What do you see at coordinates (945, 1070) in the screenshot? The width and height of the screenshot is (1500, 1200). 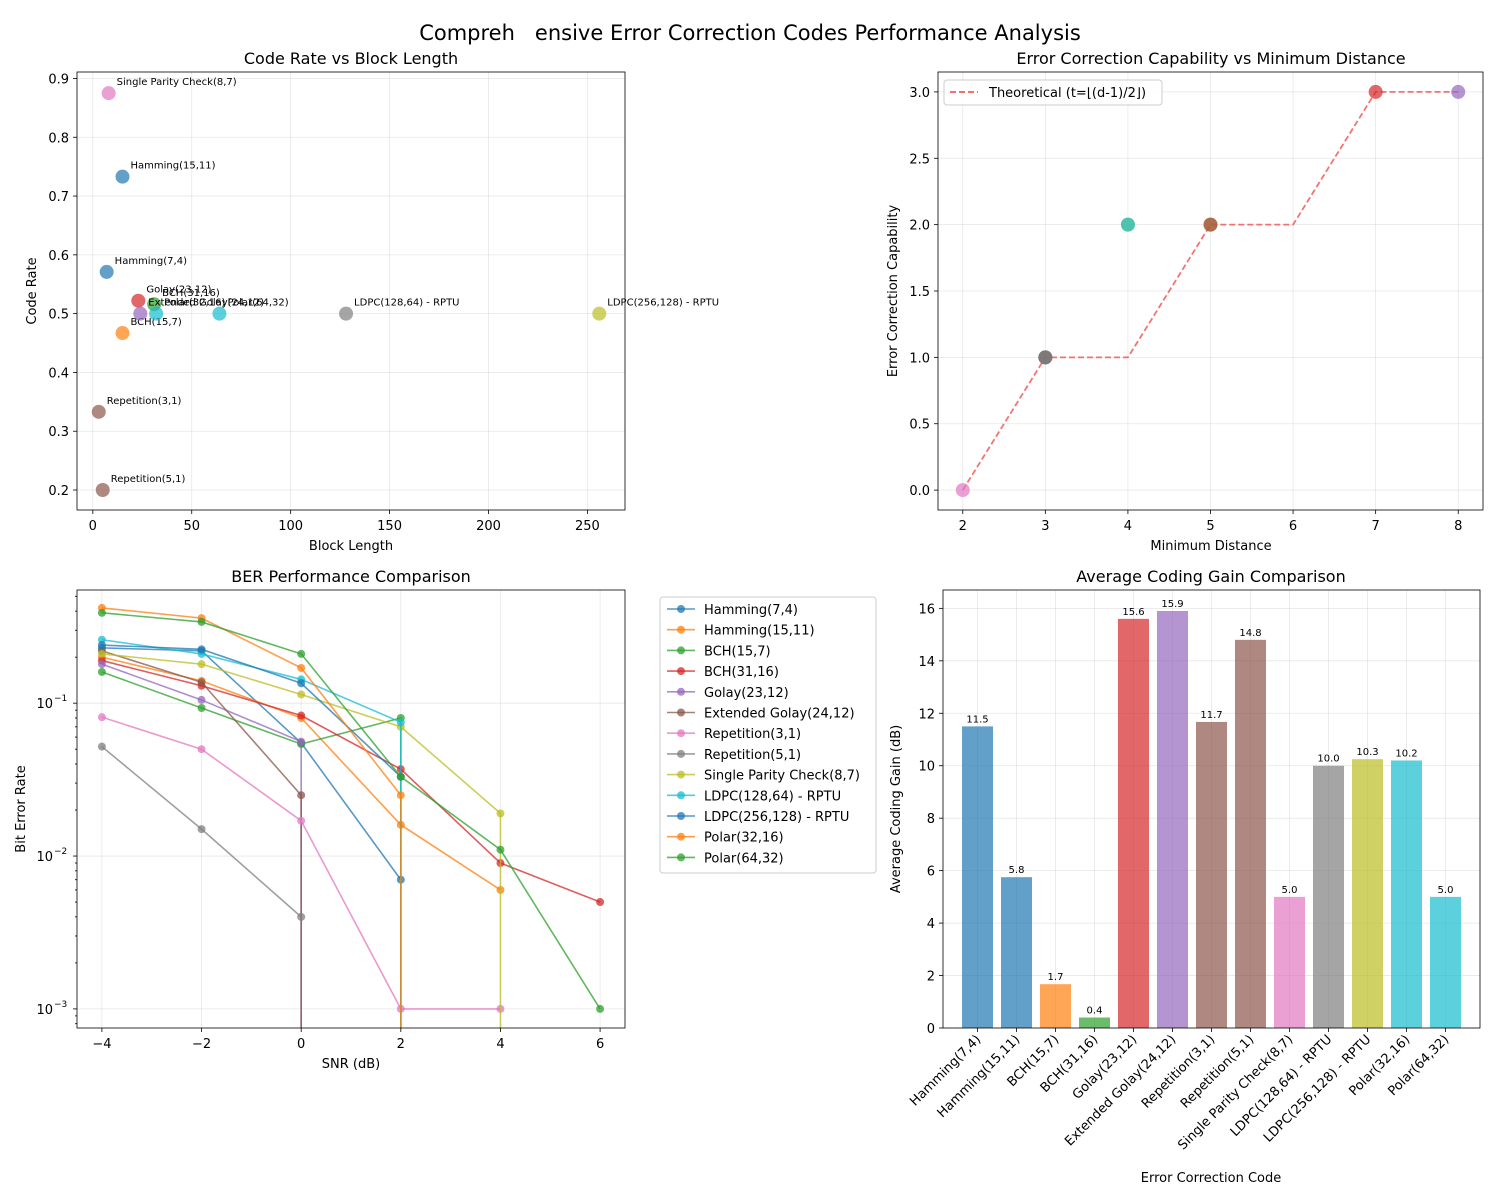 I see `x-tick-label: Hamming(7,4)` at bounding box center [945, 1070].